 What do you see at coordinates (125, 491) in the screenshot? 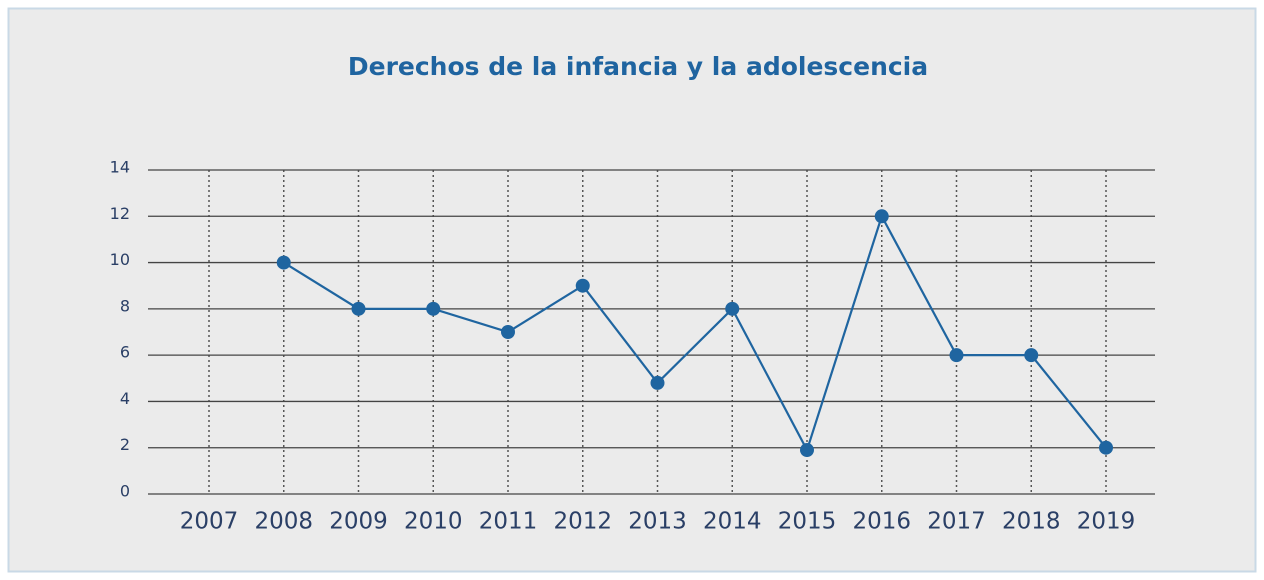
I see `y-tick-label: 0` at bounding box center [125, 491].